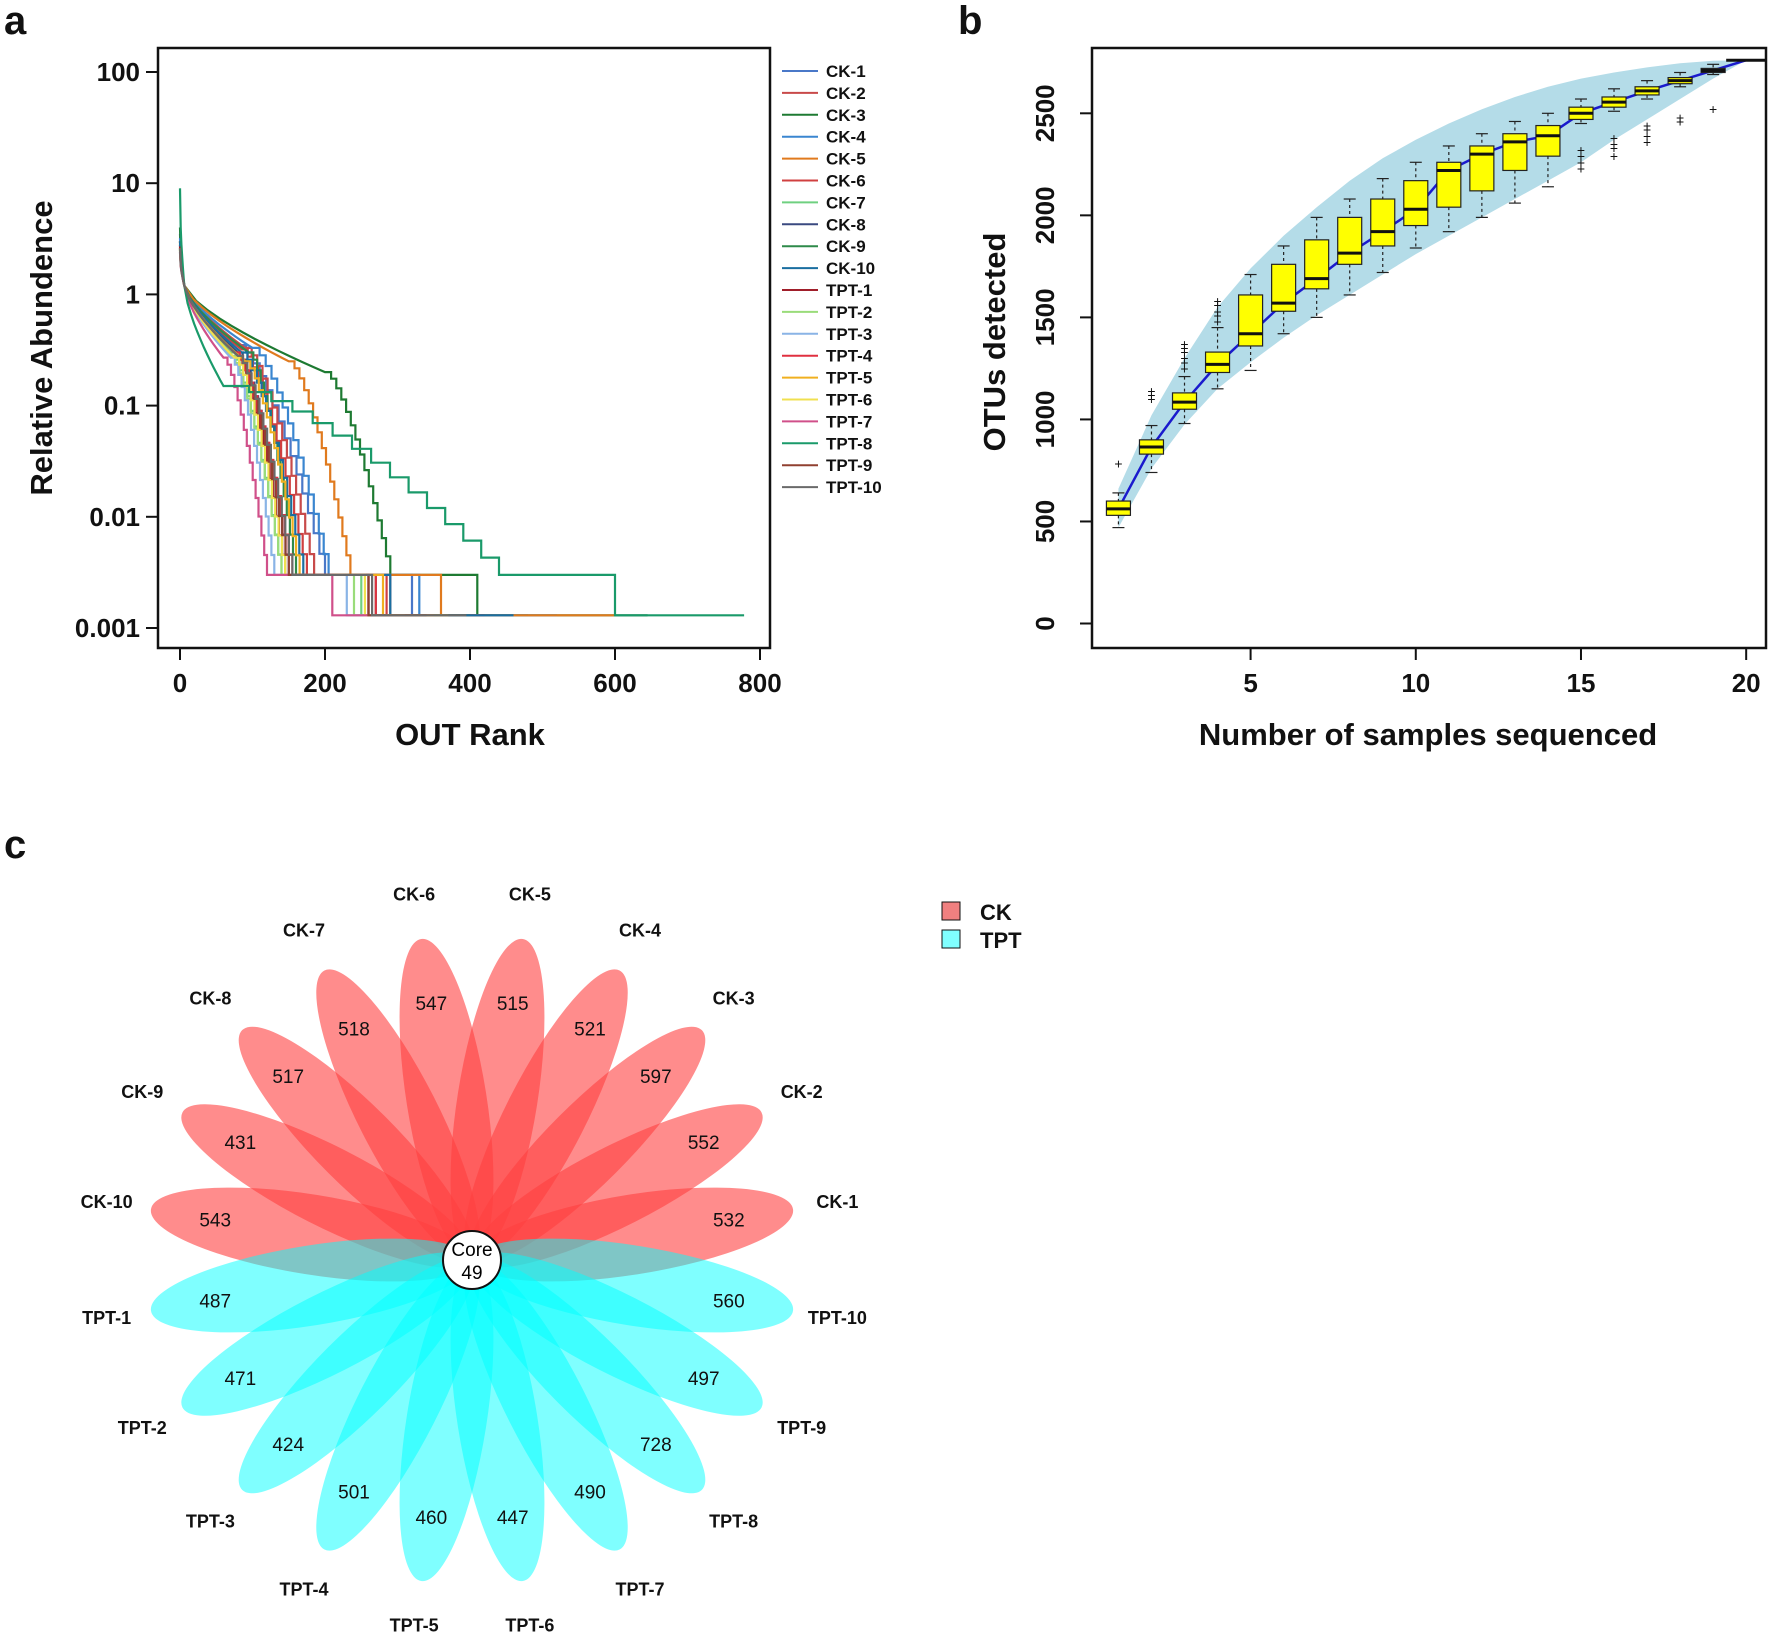 Image resolution: width=1770 pixels, height=1646 pixels. What do you see at coordinates (15, 845) in the screenshot?
I see `panel-letter-c: c` at bounding box center [15, 845].